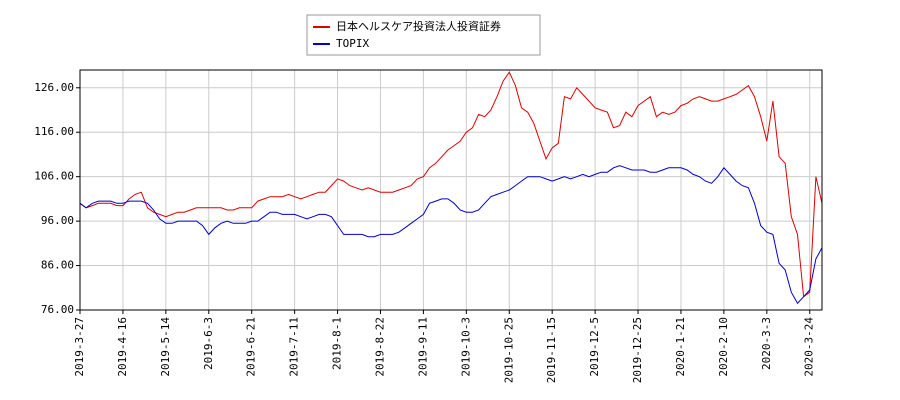  What do you see at coordinates (508, 350) in the screenshot?
I see `x-tick-label: 2019-10-25` at bounding box center [508, 350].